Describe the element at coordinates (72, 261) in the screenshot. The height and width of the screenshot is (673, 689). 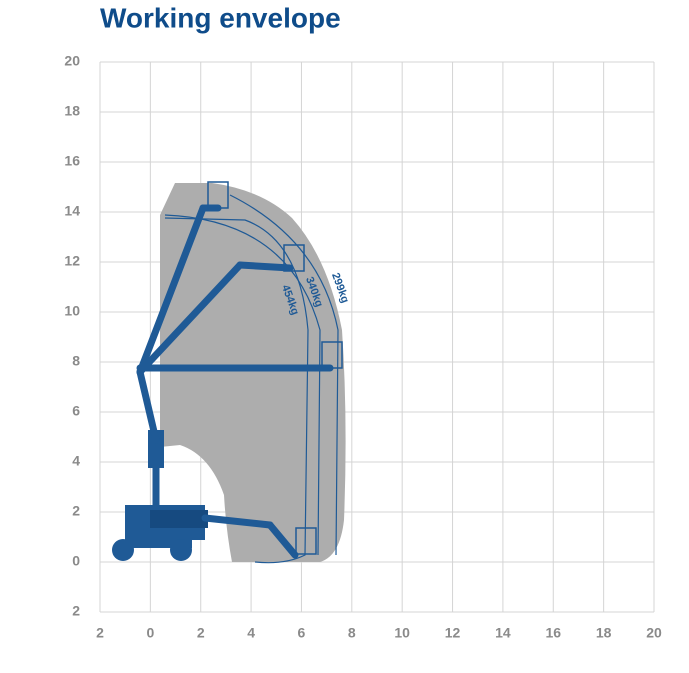
I see `y-tick-label: 12` at that location.